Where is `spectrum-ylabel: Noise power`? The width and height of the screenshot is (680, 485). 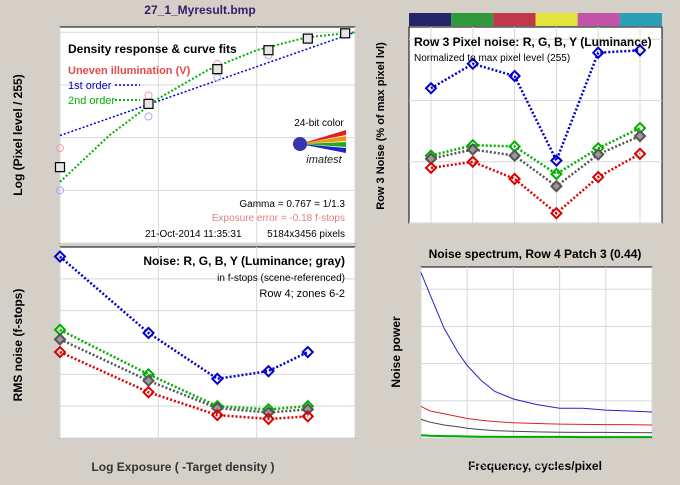
spectrum-ylabel: Noise power is located at coordinates (396, 352).